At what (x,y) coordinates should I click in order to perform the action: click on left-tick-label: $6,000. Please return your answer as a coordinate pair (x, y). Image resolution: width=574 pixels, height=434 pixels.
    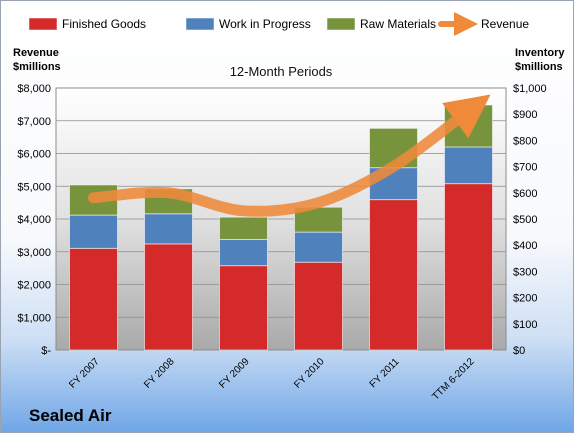
    Looking at the image, I should click on (34, 155).